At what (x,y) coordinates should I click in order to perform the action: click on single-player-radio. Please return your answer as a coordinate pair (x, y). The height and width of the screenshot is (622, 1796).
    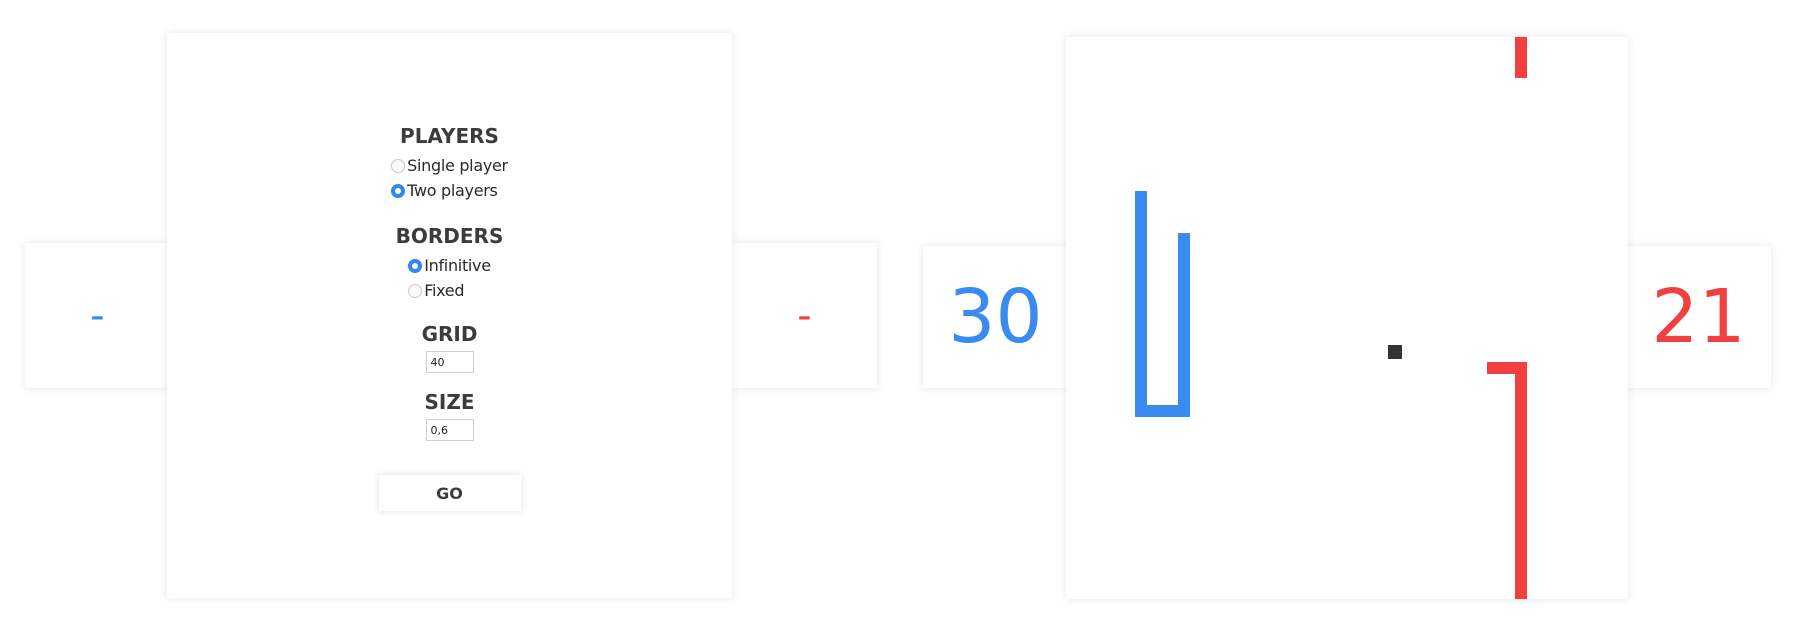
    Looking at the image, I should click on (398, 165).